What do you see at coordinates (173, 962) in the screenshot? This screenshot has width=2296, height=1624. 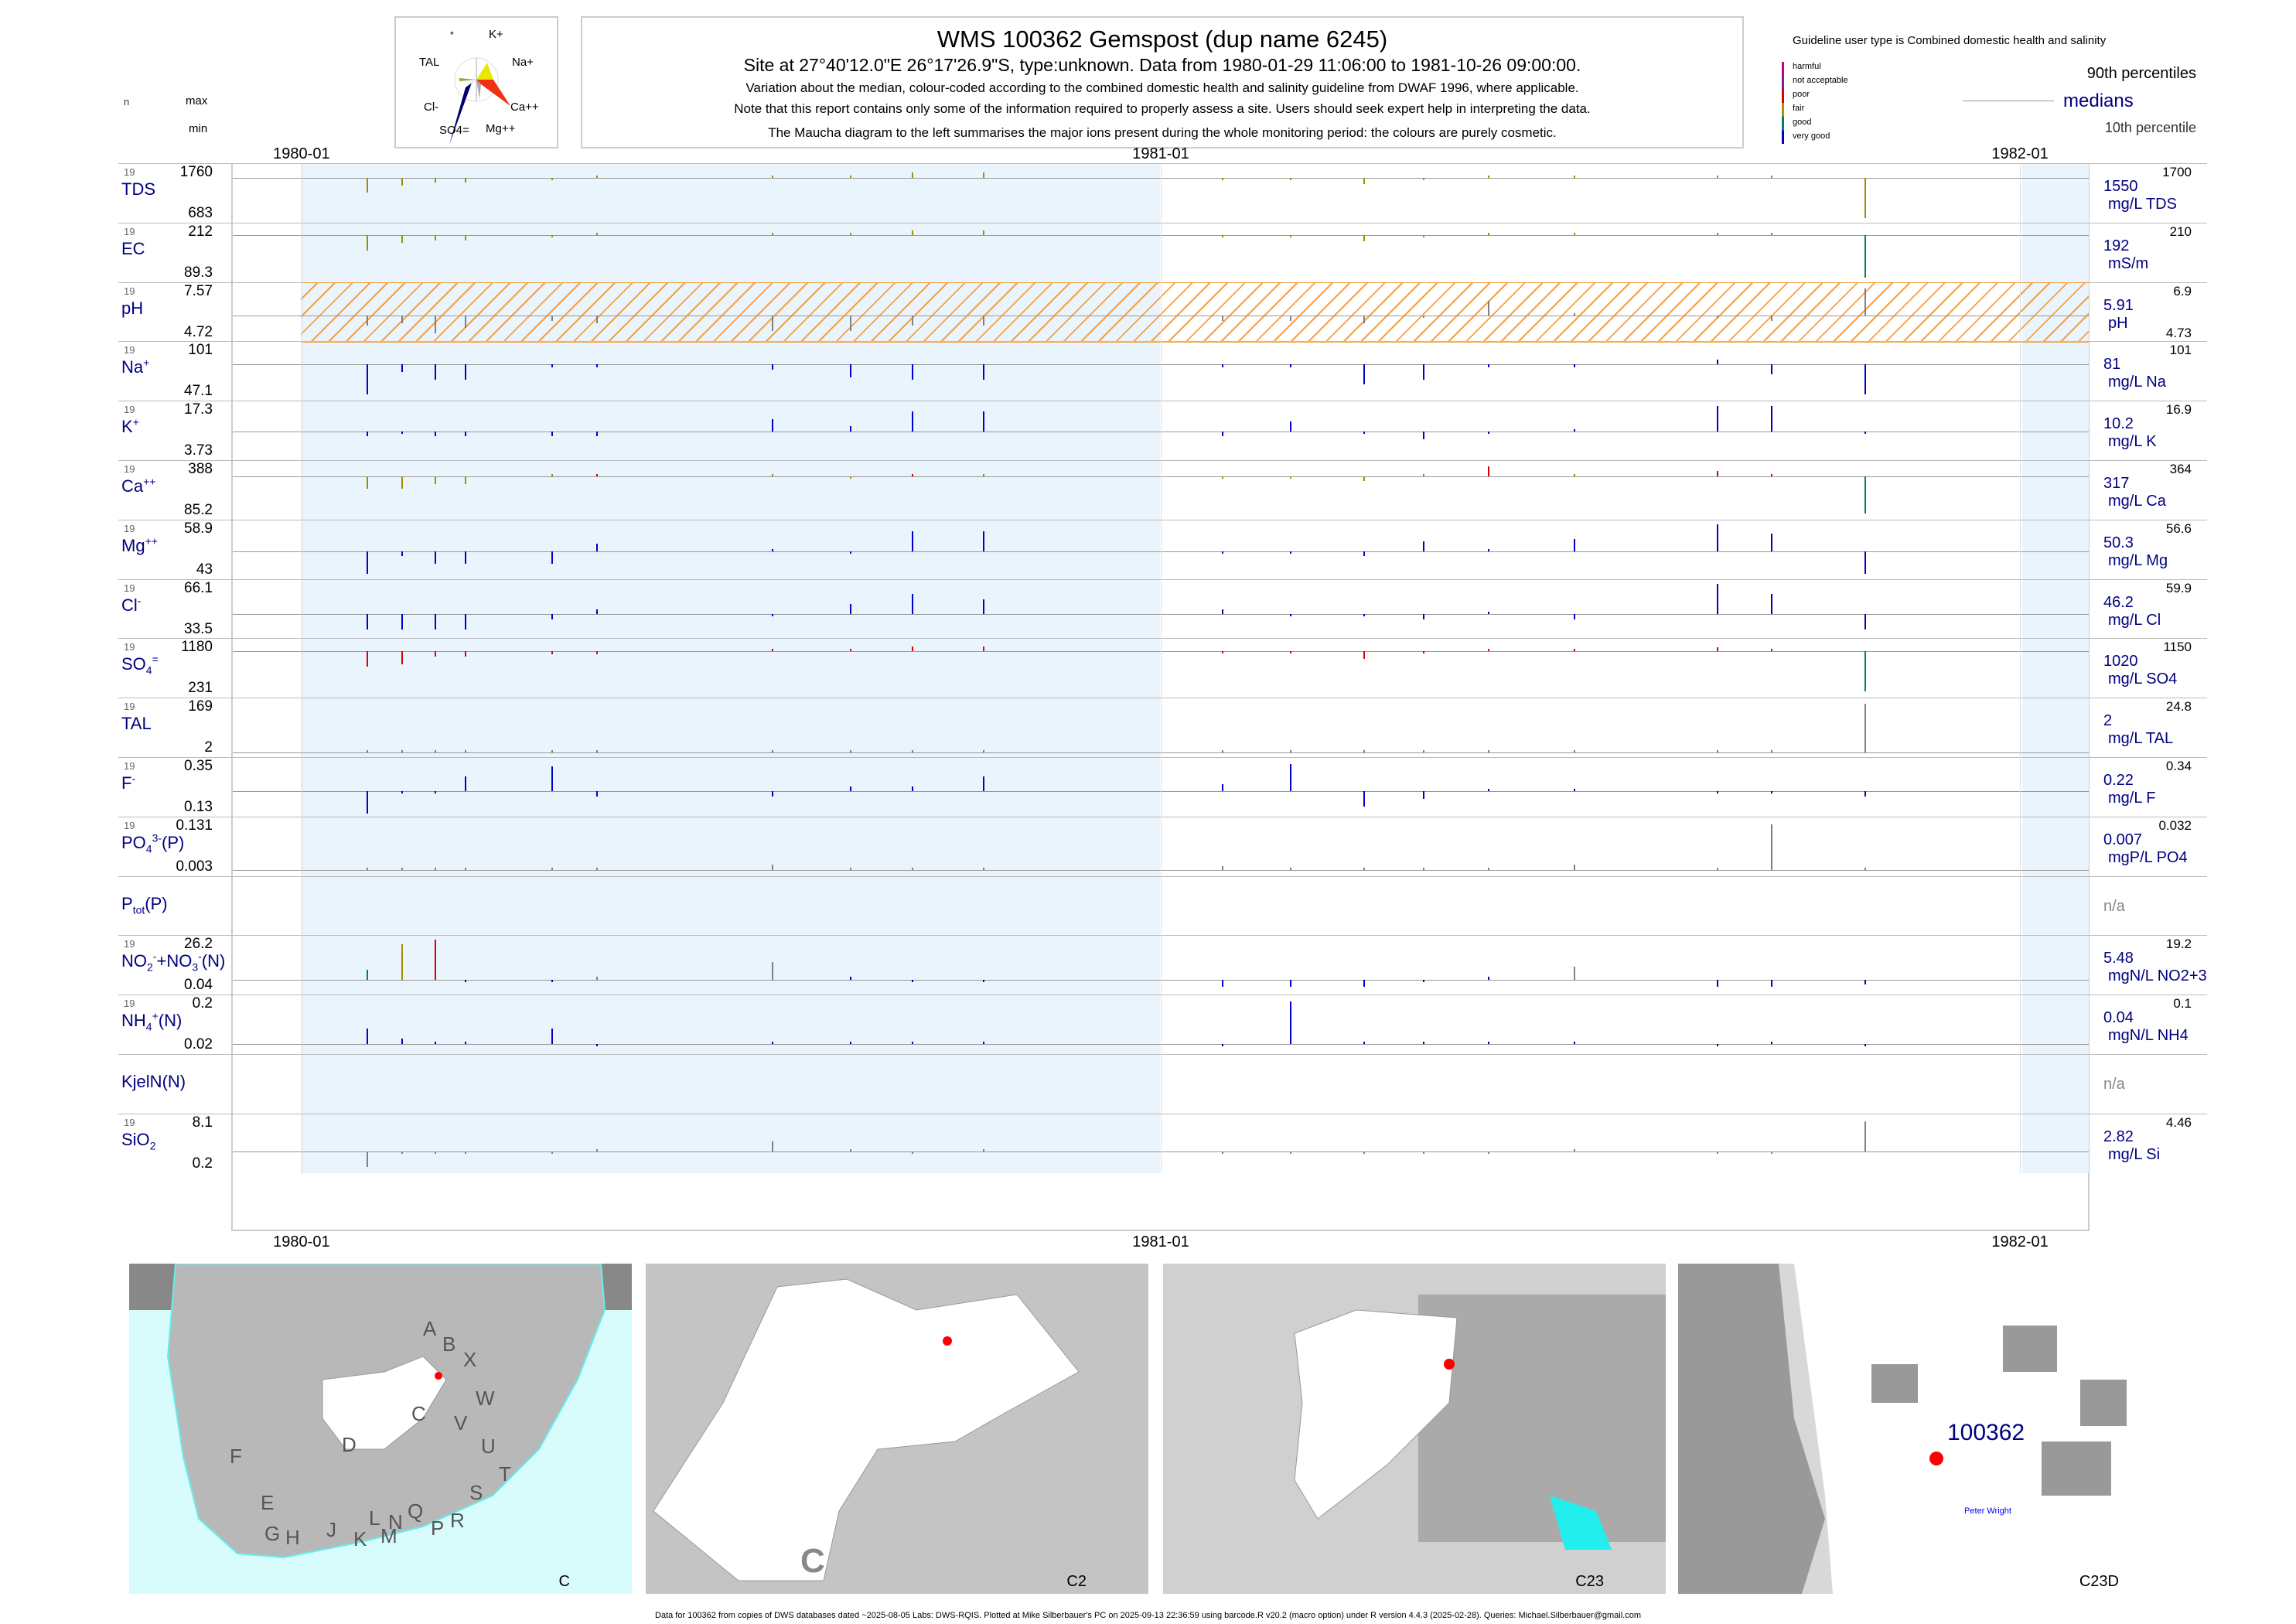 I see `row-label: NO2-+NO3-(N)` at bounding box center [173, 962].